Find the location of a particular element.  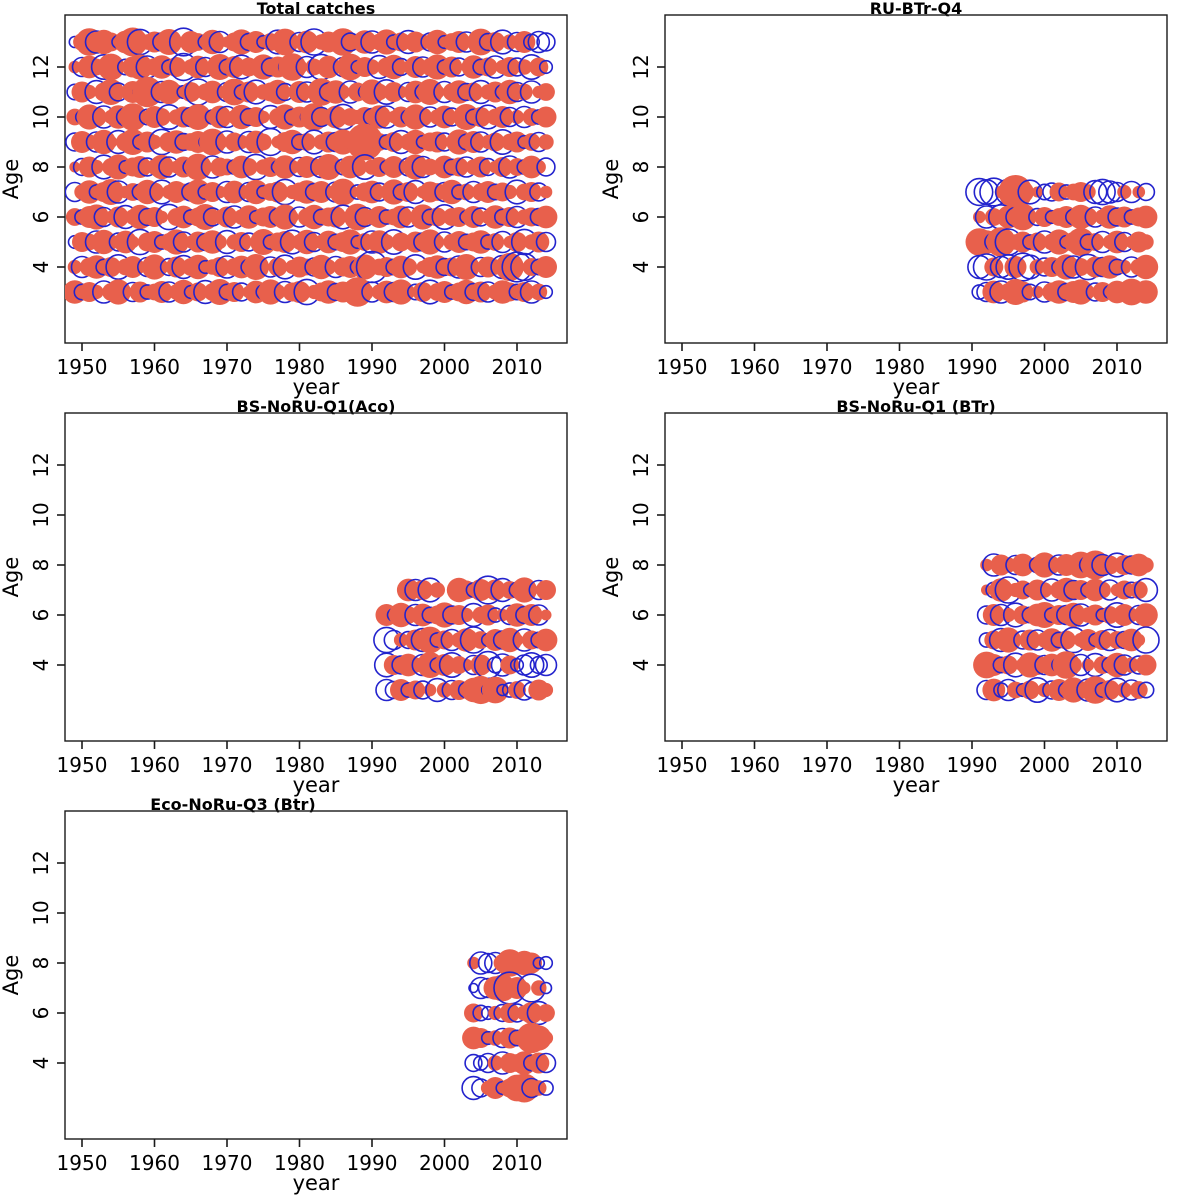

y-axis: 4 6 8 10 12 Age is located at coordinates (632, 163).